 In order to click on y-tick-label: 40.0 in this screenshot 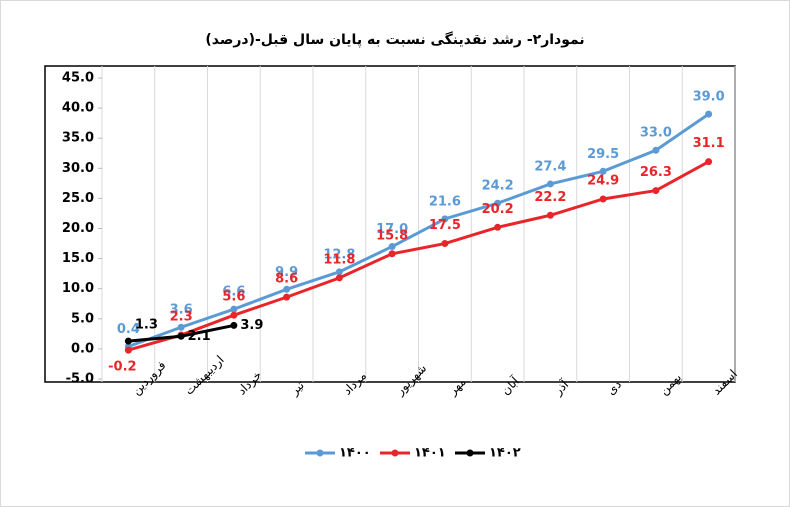, I will do `click(78, 108)`.